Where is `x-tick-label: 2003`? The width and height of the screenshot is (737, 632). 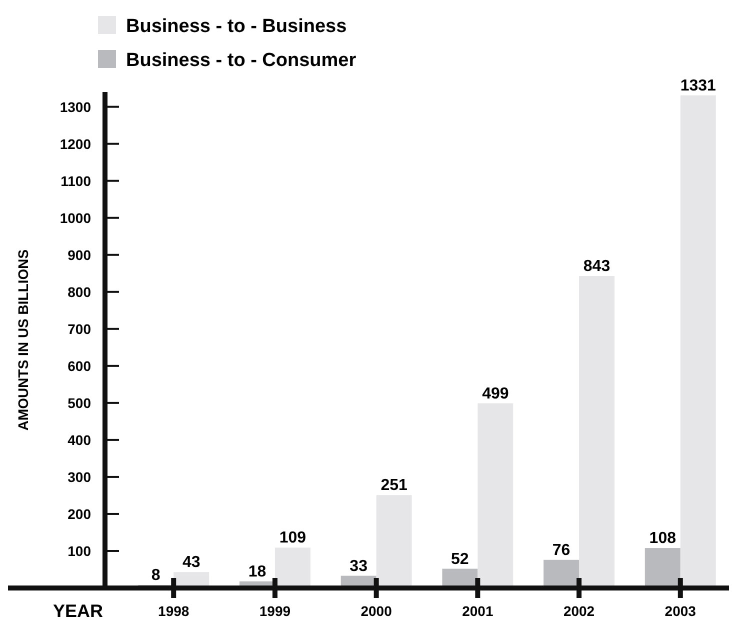
x-tick-label: 2003 is located at coordinates (680, 611).